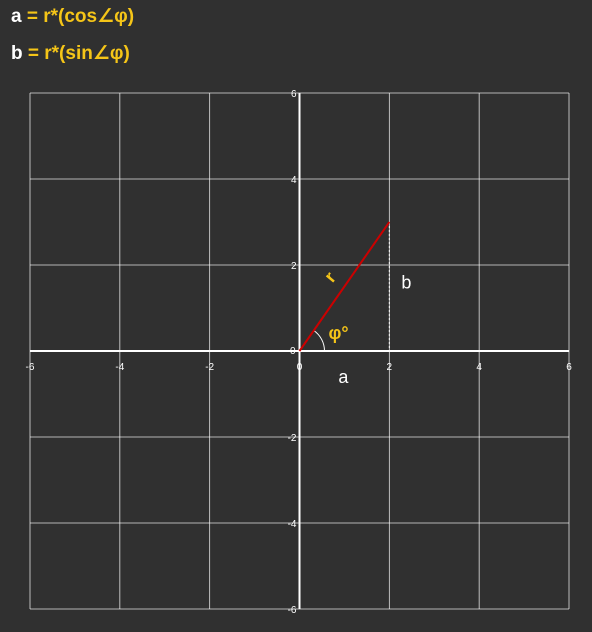 This screenshot has height=632, width=592. What do you see at coordinates (406, 283) in the screenshot?
I see `label-b: b` at bounding box center [406, 283].